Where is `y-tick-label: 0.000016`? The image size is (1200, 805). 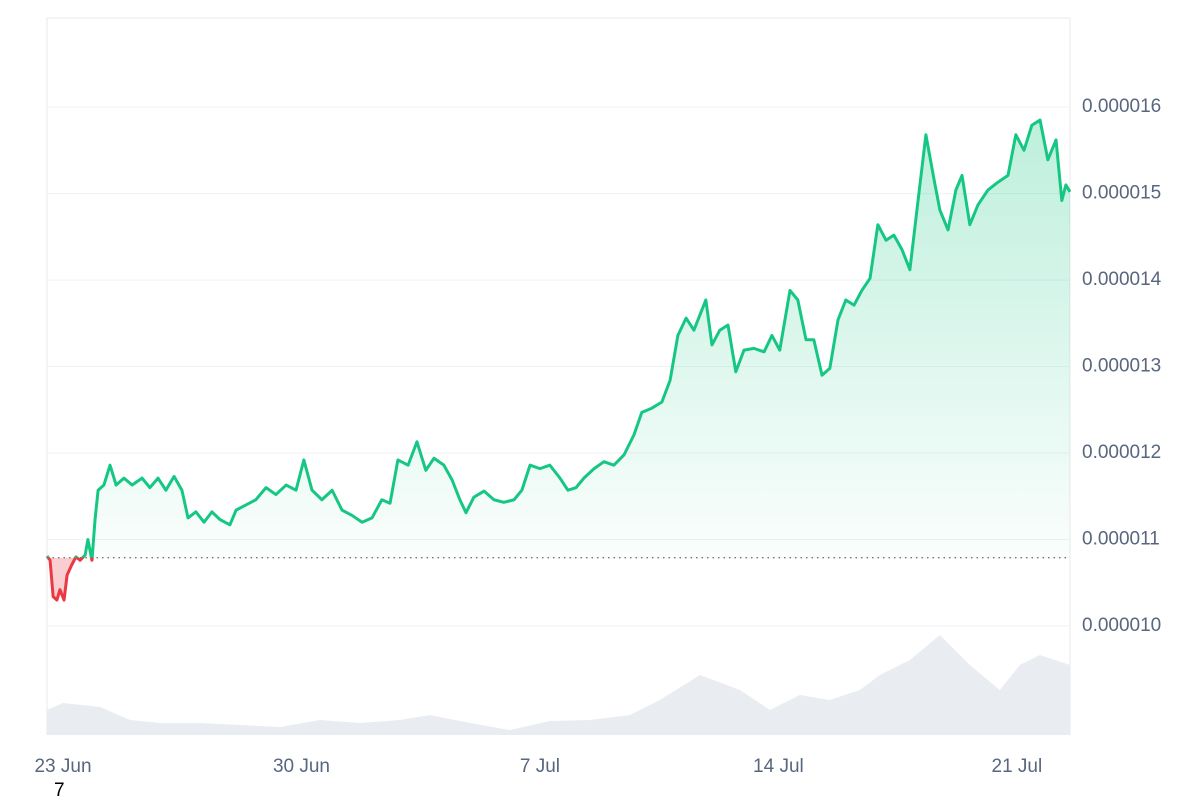 y-tick-label: 0.000016 is located at coordinates (1121, 106).